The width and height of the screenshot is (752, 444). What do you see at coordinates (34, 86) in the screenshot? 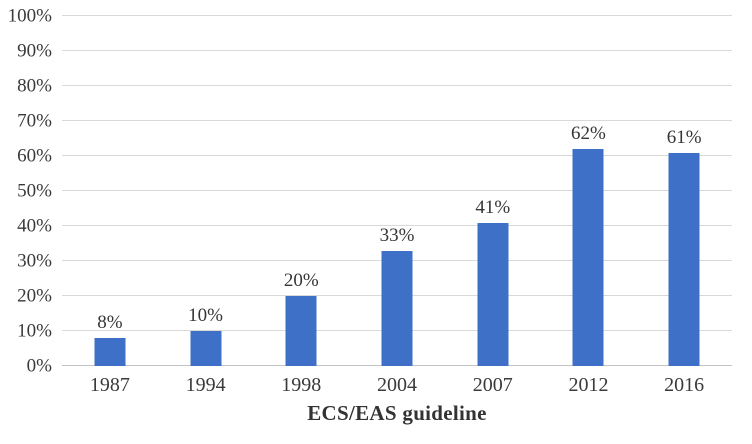
I see `y-tick-label: 80%` at bounding box center [34, 86].